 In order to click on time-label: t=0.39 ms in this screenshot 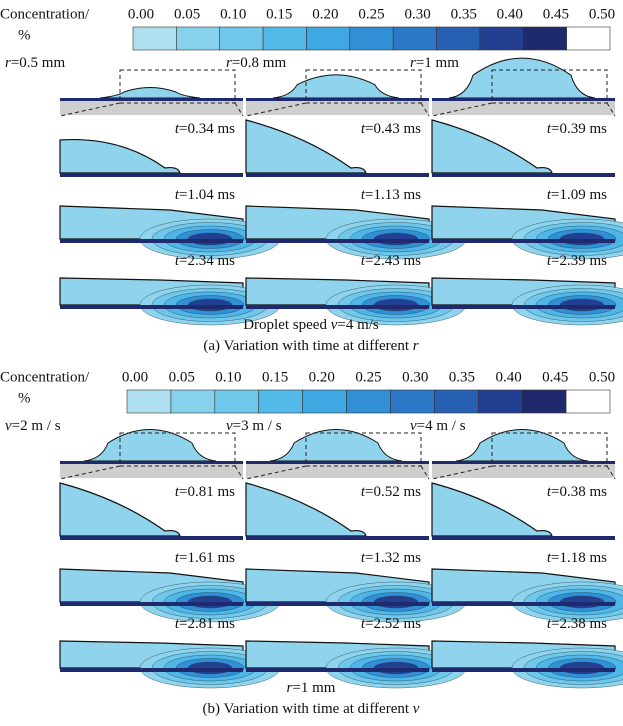, I will do `click(577, 129)`.